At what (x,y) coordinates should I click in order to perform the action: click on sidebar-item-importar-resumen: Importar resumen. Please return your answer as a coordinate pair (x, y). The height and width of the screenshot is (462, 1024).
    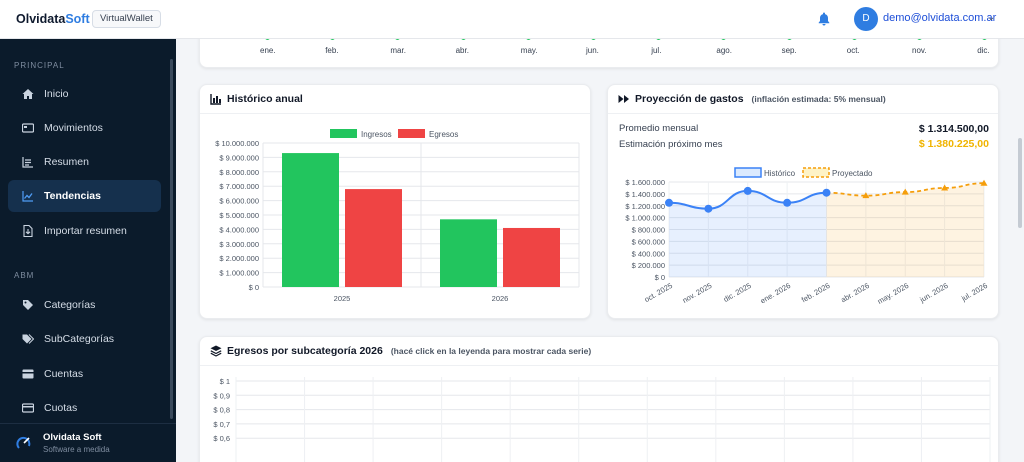
    Looking at the image, I should click on (84, 231).